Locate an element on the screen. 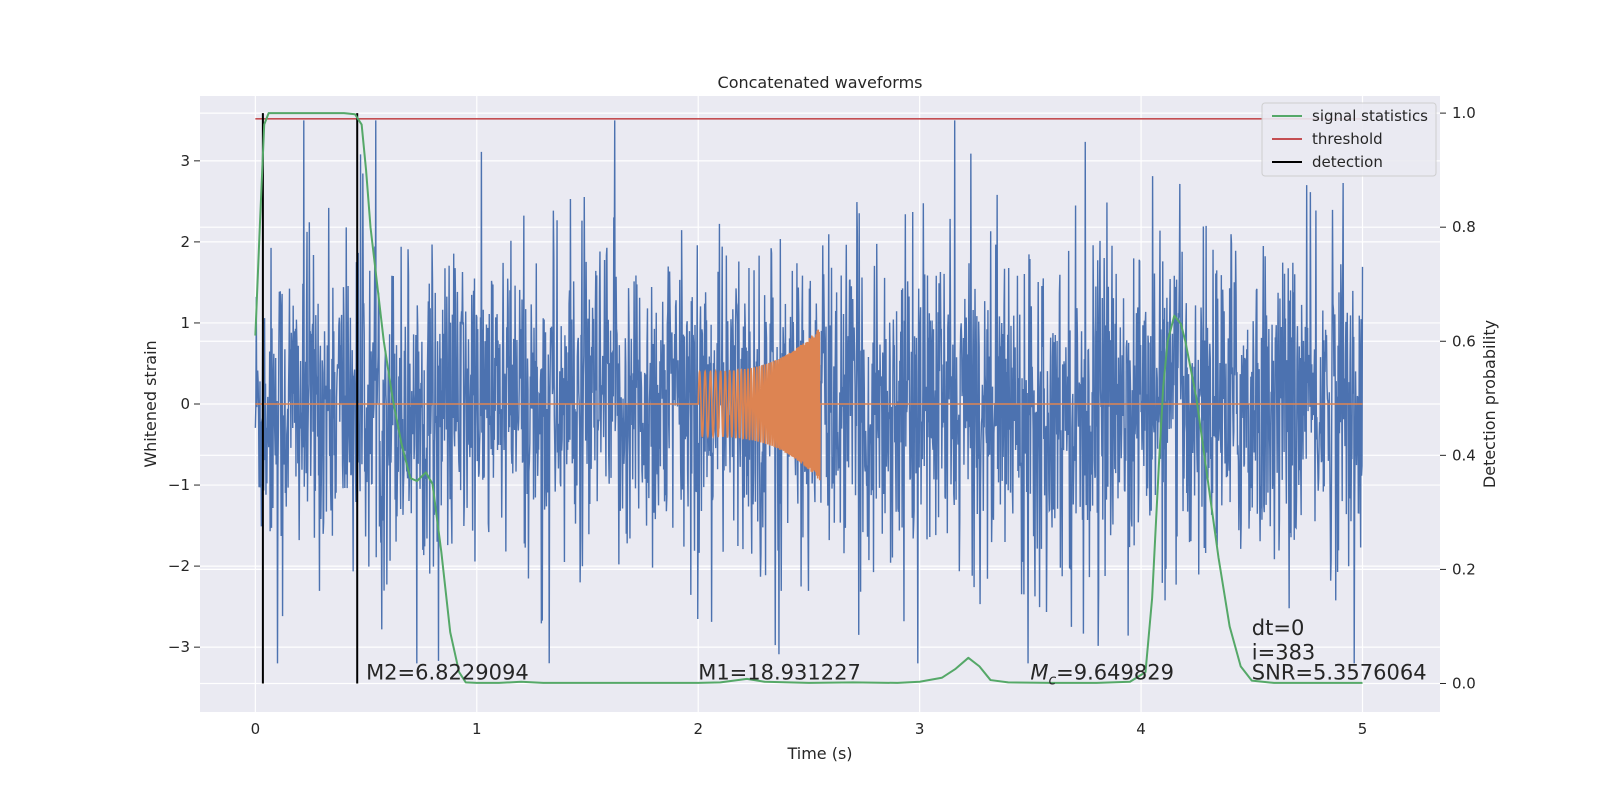 The image size is (1600, 800). y-tick-label: −2 is located at coordinates (179, 566).